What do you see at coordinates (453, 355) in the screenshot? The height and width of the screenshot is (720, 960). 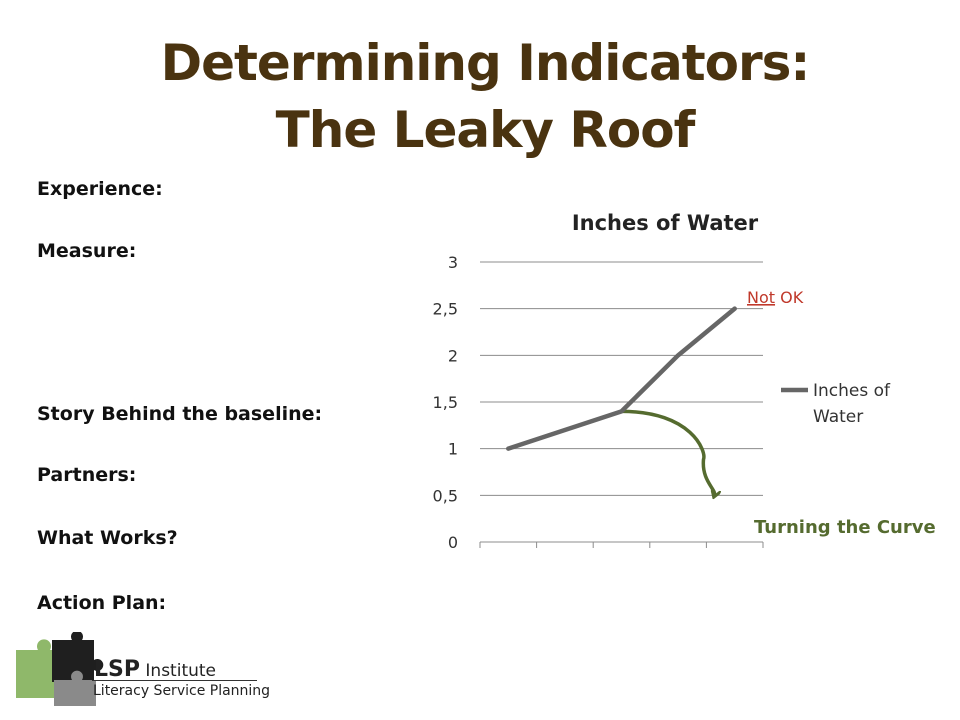 I see `y-tick-label: 2` at bounding box center [453, 355].